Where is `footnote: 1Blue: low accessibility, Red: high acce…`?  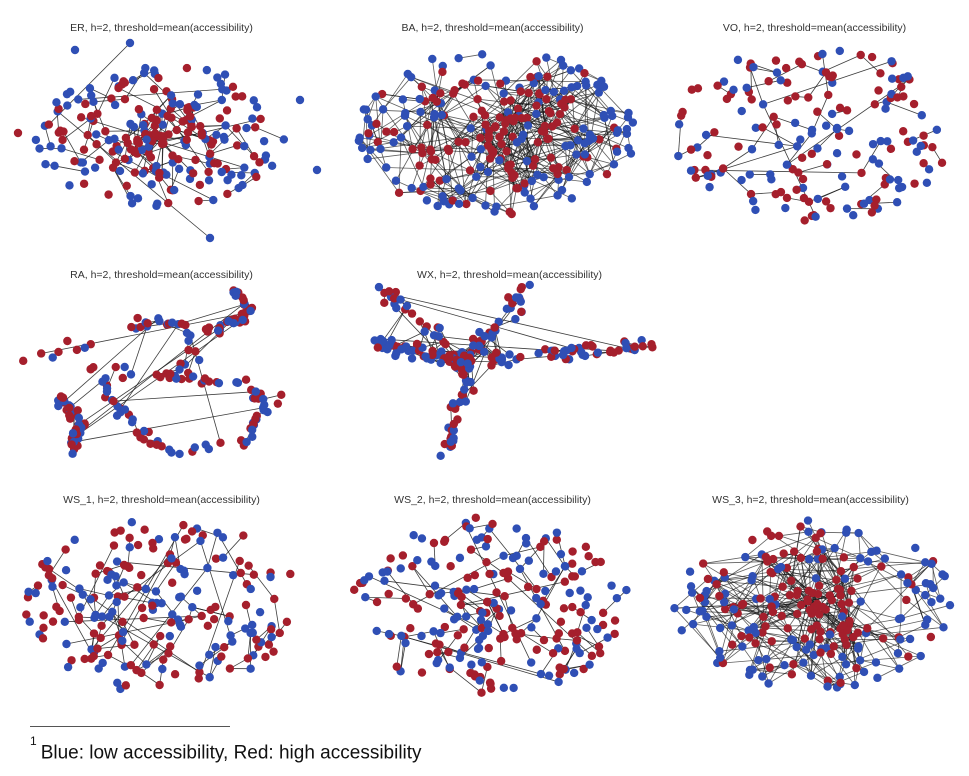 footnote: 1Blue: low accessibility, Red: high acce… is located at coordinates (226, 749).